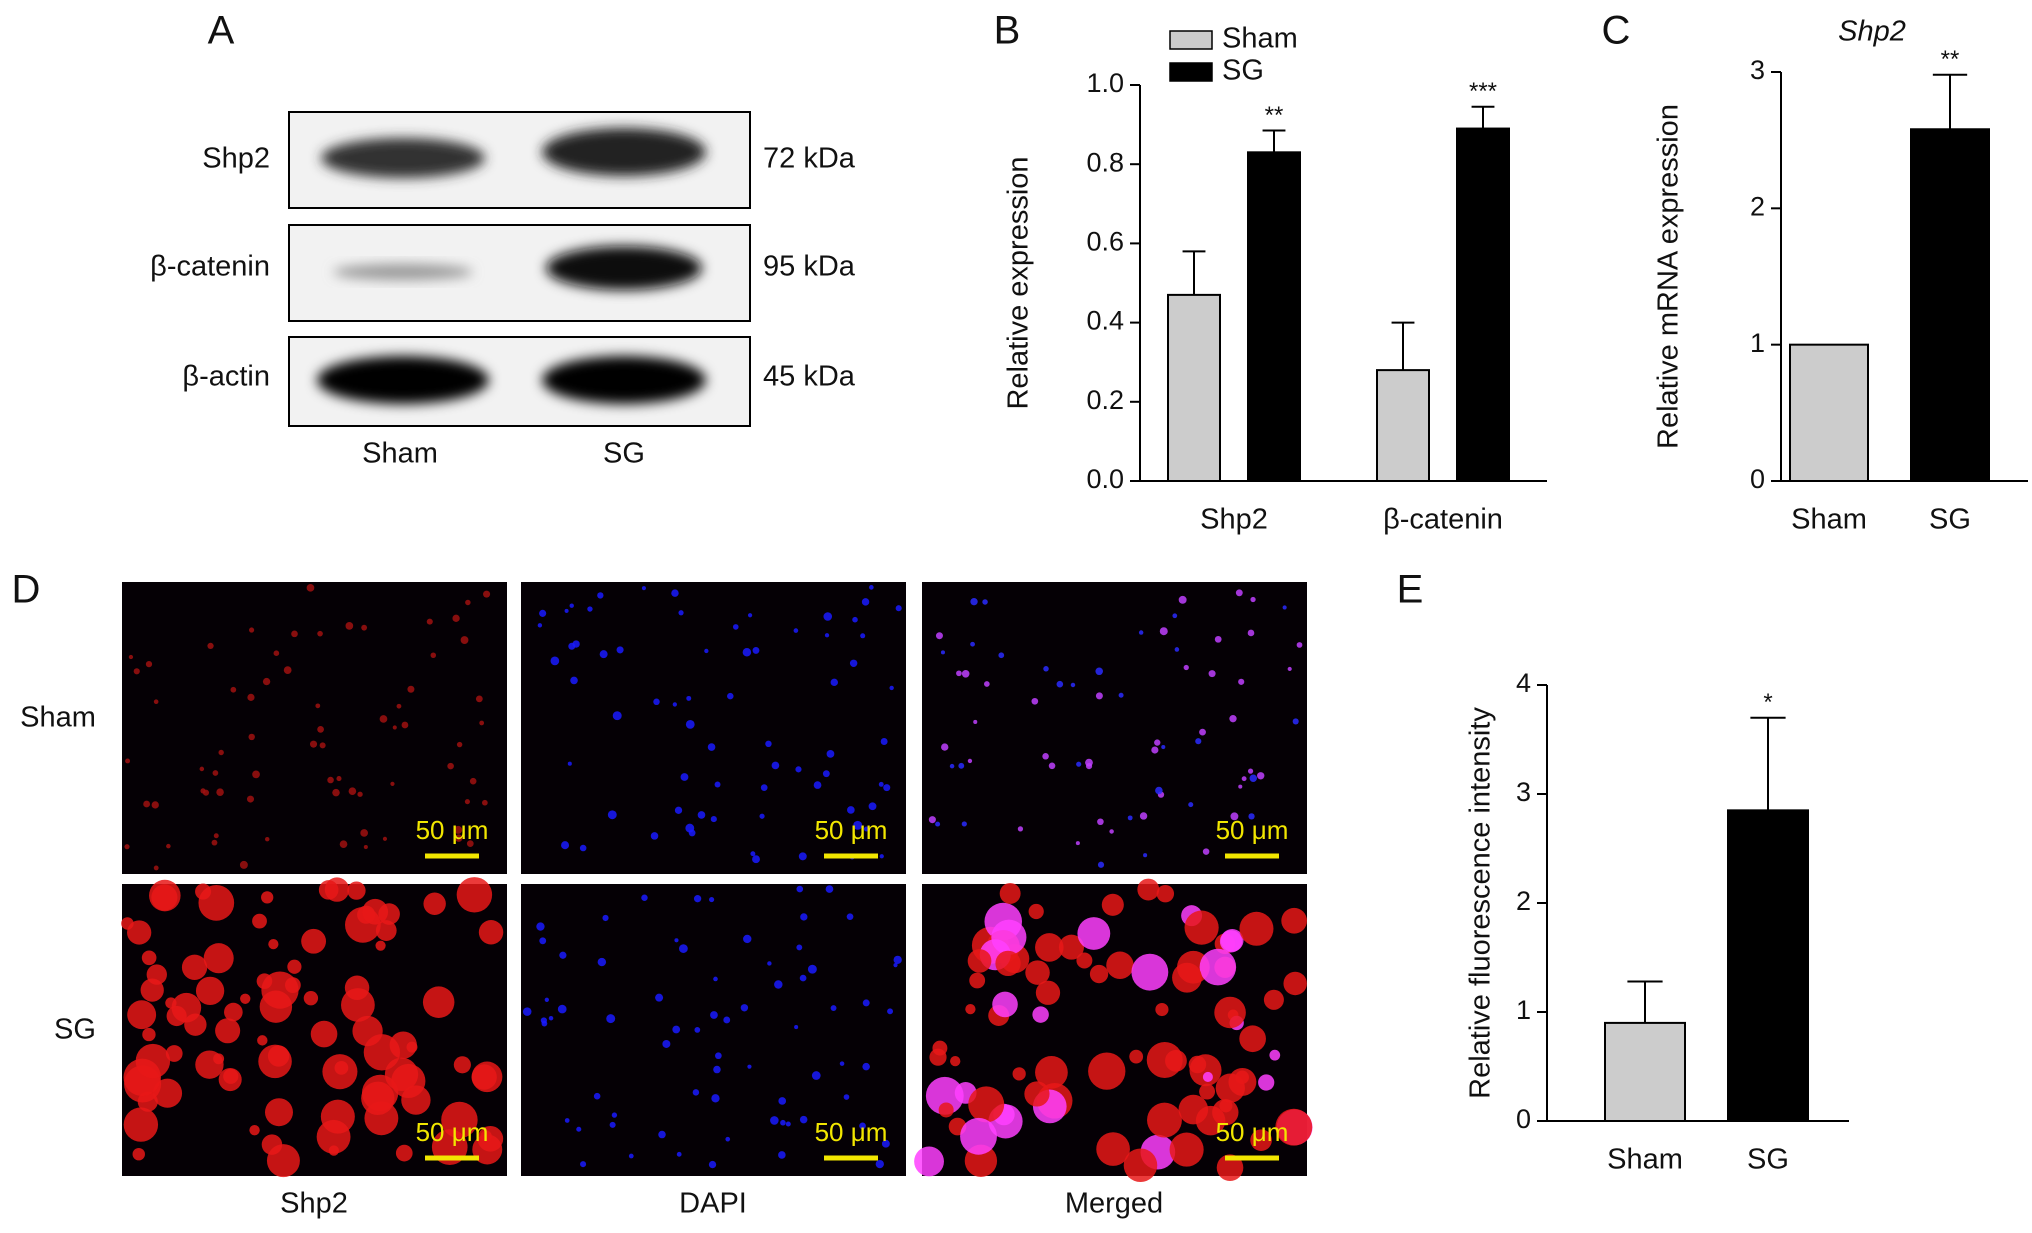 The height and width of the screenshot is (1233, 2032). What do you see at coordinates (1105, 321) in the screenshot?
I see `y-tick-label: 0.4` at bounding box center [1105, 321].